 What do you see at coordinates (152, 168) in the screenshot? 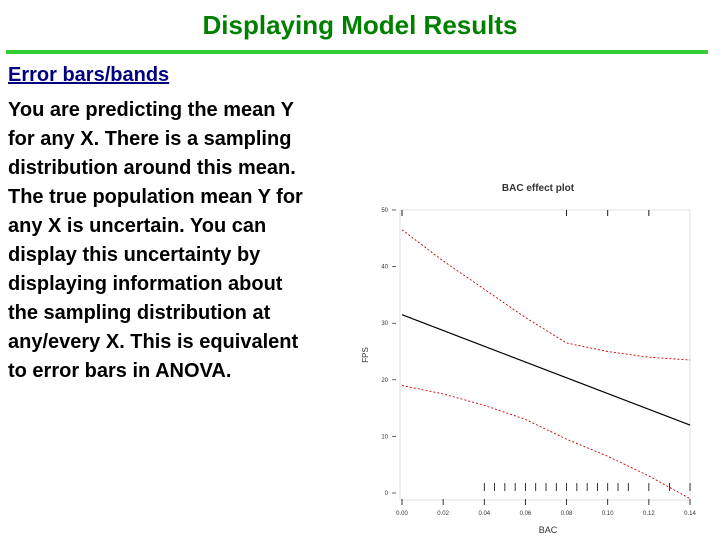
I see `body-line: distribution around this mean.` at bounding box center [152, 168].